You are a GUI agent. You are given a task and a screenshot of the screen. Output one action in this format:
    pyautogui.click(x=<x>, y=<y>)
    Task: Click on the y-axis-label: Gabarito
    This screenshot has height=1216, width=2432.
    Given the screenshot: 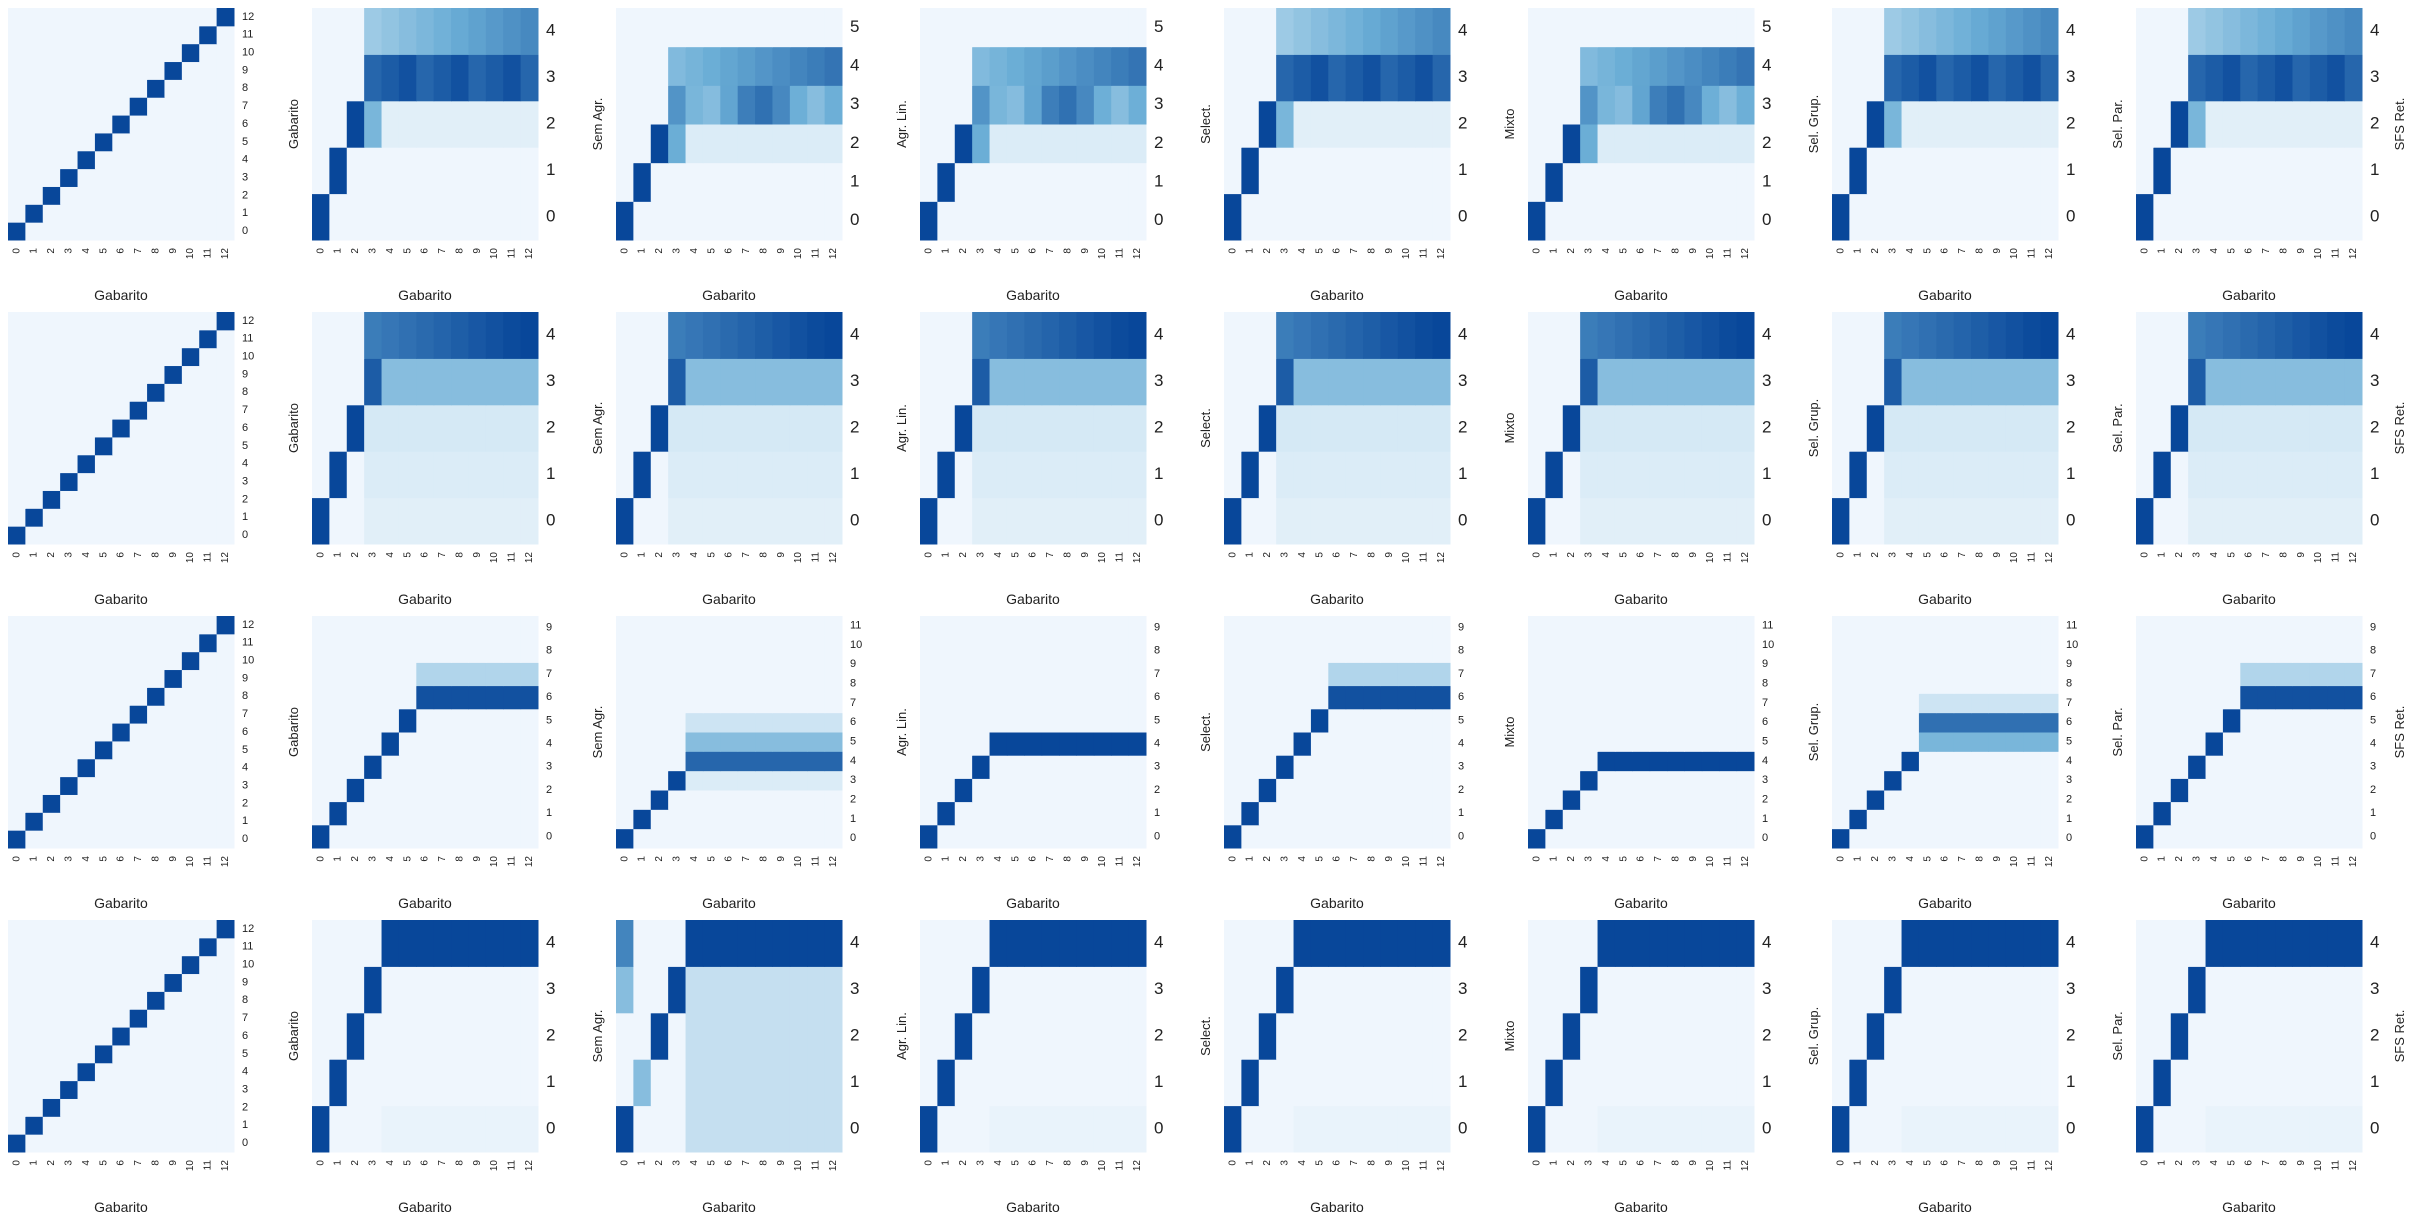 What is the action you would take?
    pyautogui.click(x=293, y=732)
    